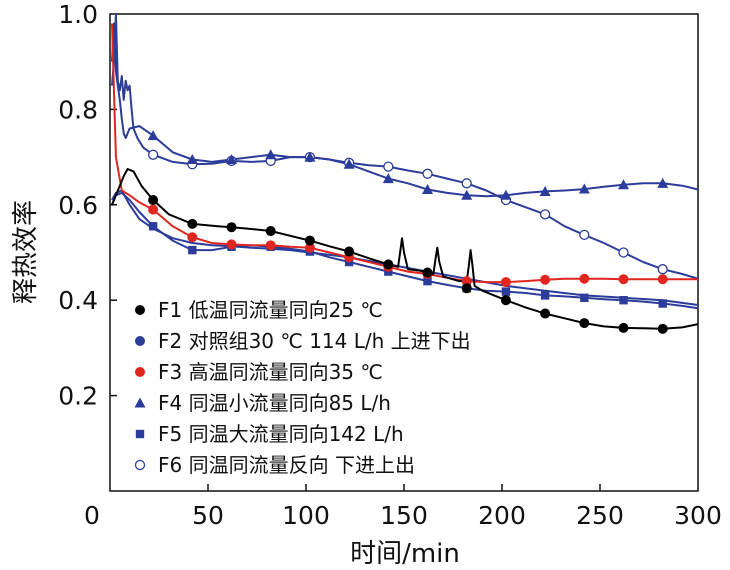 The height and width of the screenshot is (570, 730). I want to click on legend-marker-f6, so click(140, 465).